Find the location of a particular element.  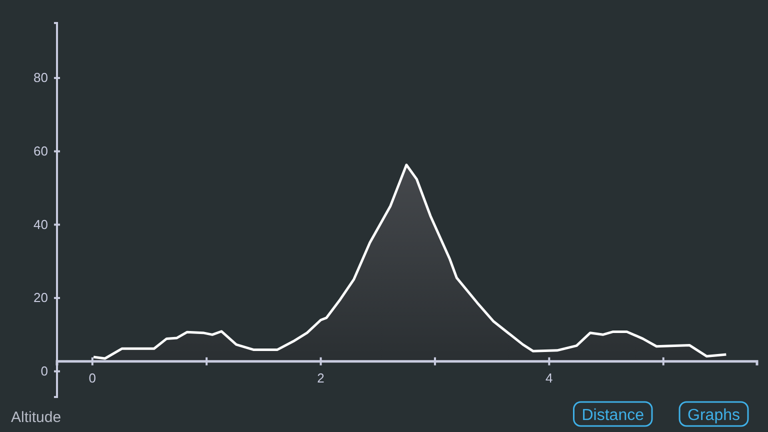

text: Altitude is located at coordinates (36, 417).